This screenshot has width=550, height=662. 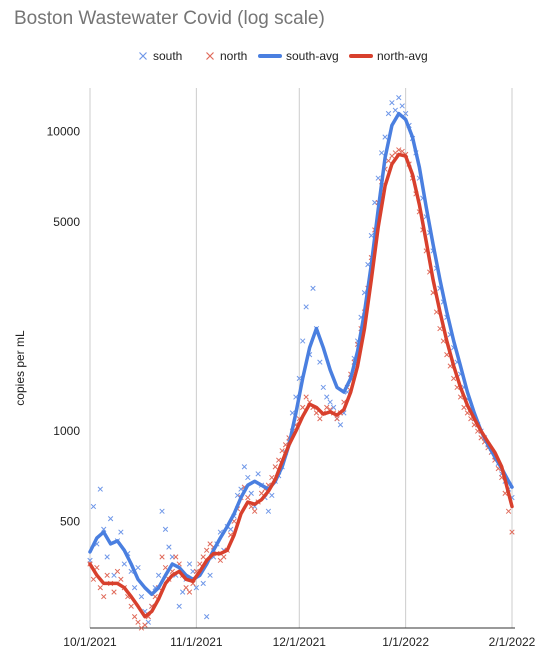 What do you see at coordinates (196, 642) in the screenshot?
I see `x-tick-label: 11/1/2021` at bounding box center [196, 642].